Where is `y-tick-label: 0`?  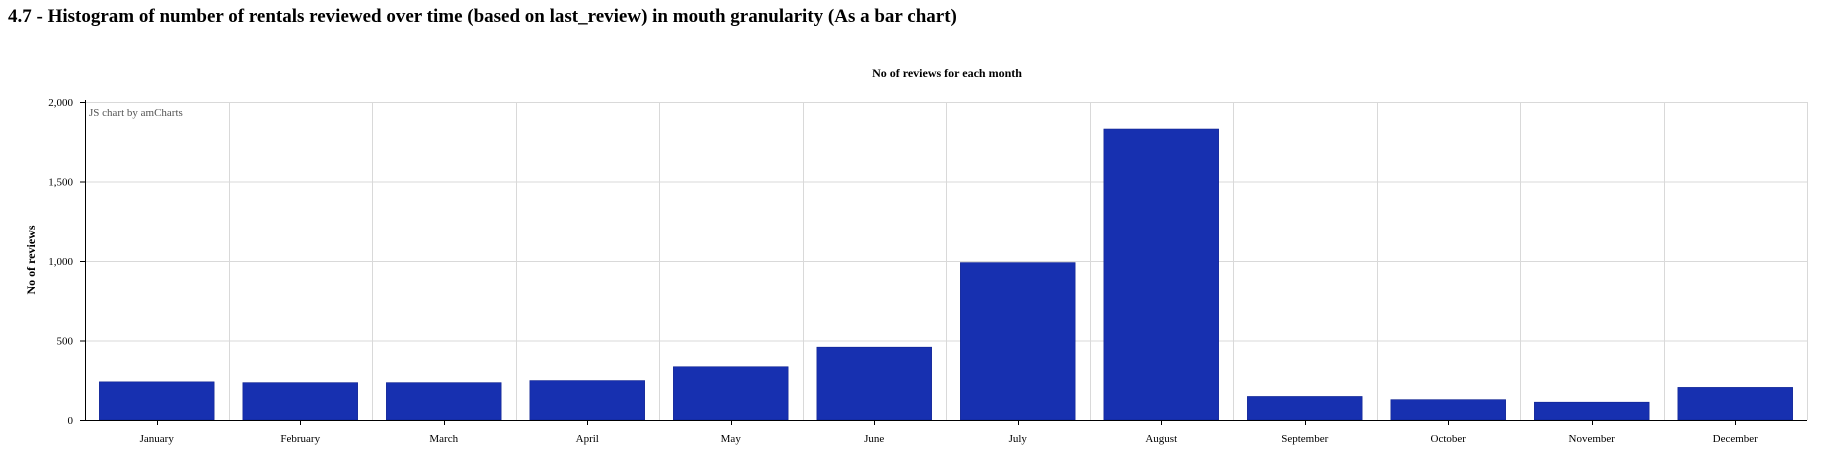 y-tick-label: 0 is located at coordinates (71, 421).